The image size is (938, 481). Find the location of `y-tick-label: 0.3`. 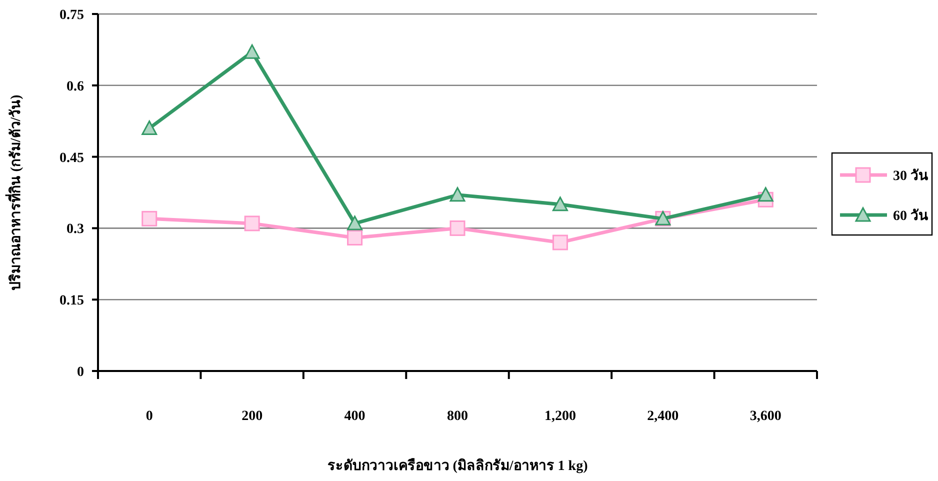

y-tick-label: 0.3 is located at coordinates (75, 230).